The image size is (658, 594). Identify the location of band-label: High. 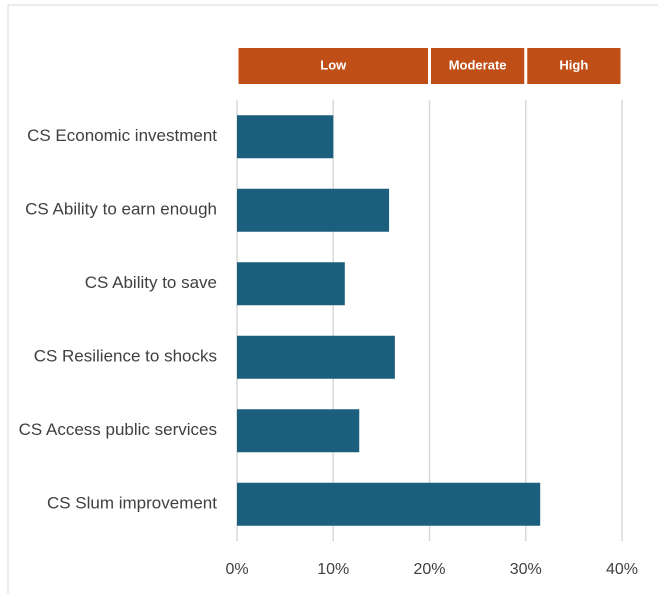
(573, 64).